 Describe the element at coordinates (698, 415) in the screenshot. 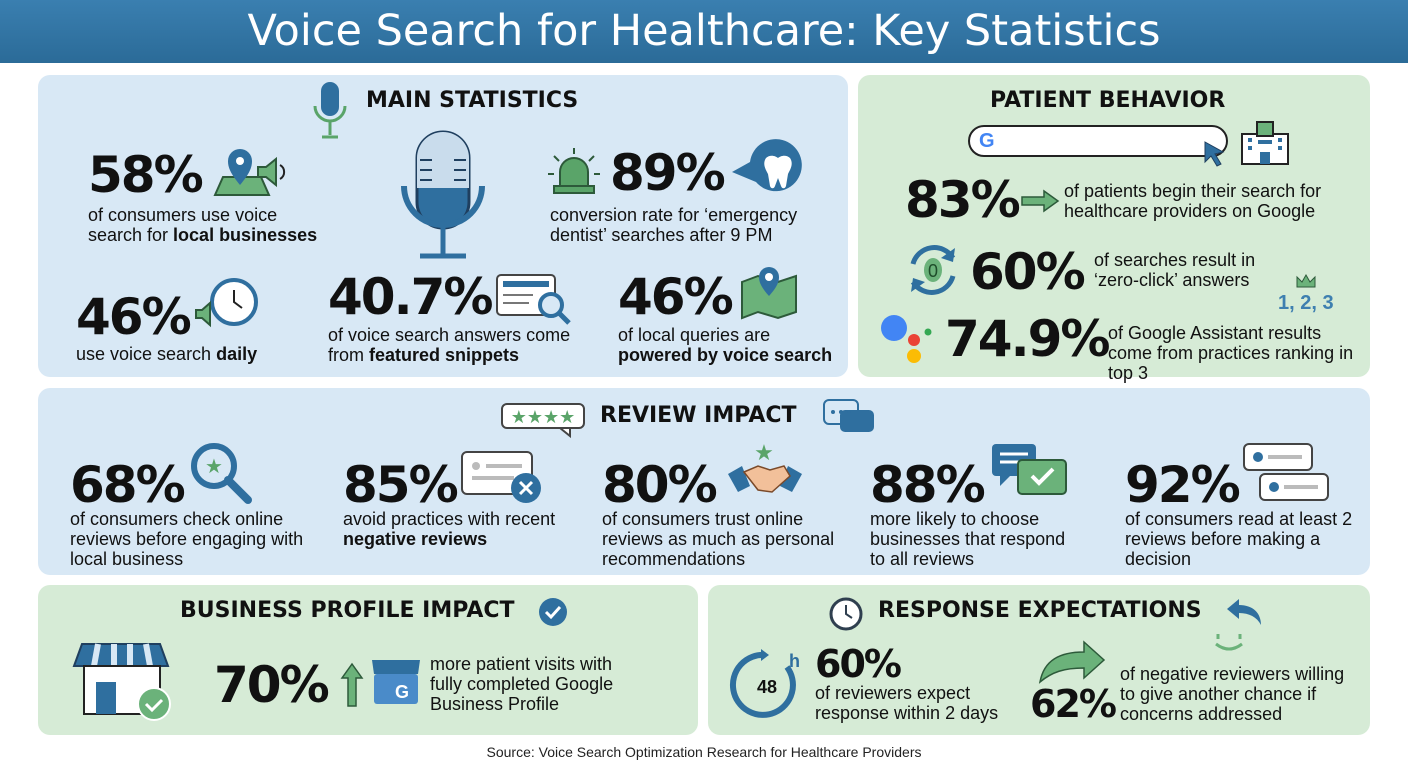

I see `review-impact-title: REVIEW IMPACT` at that location.